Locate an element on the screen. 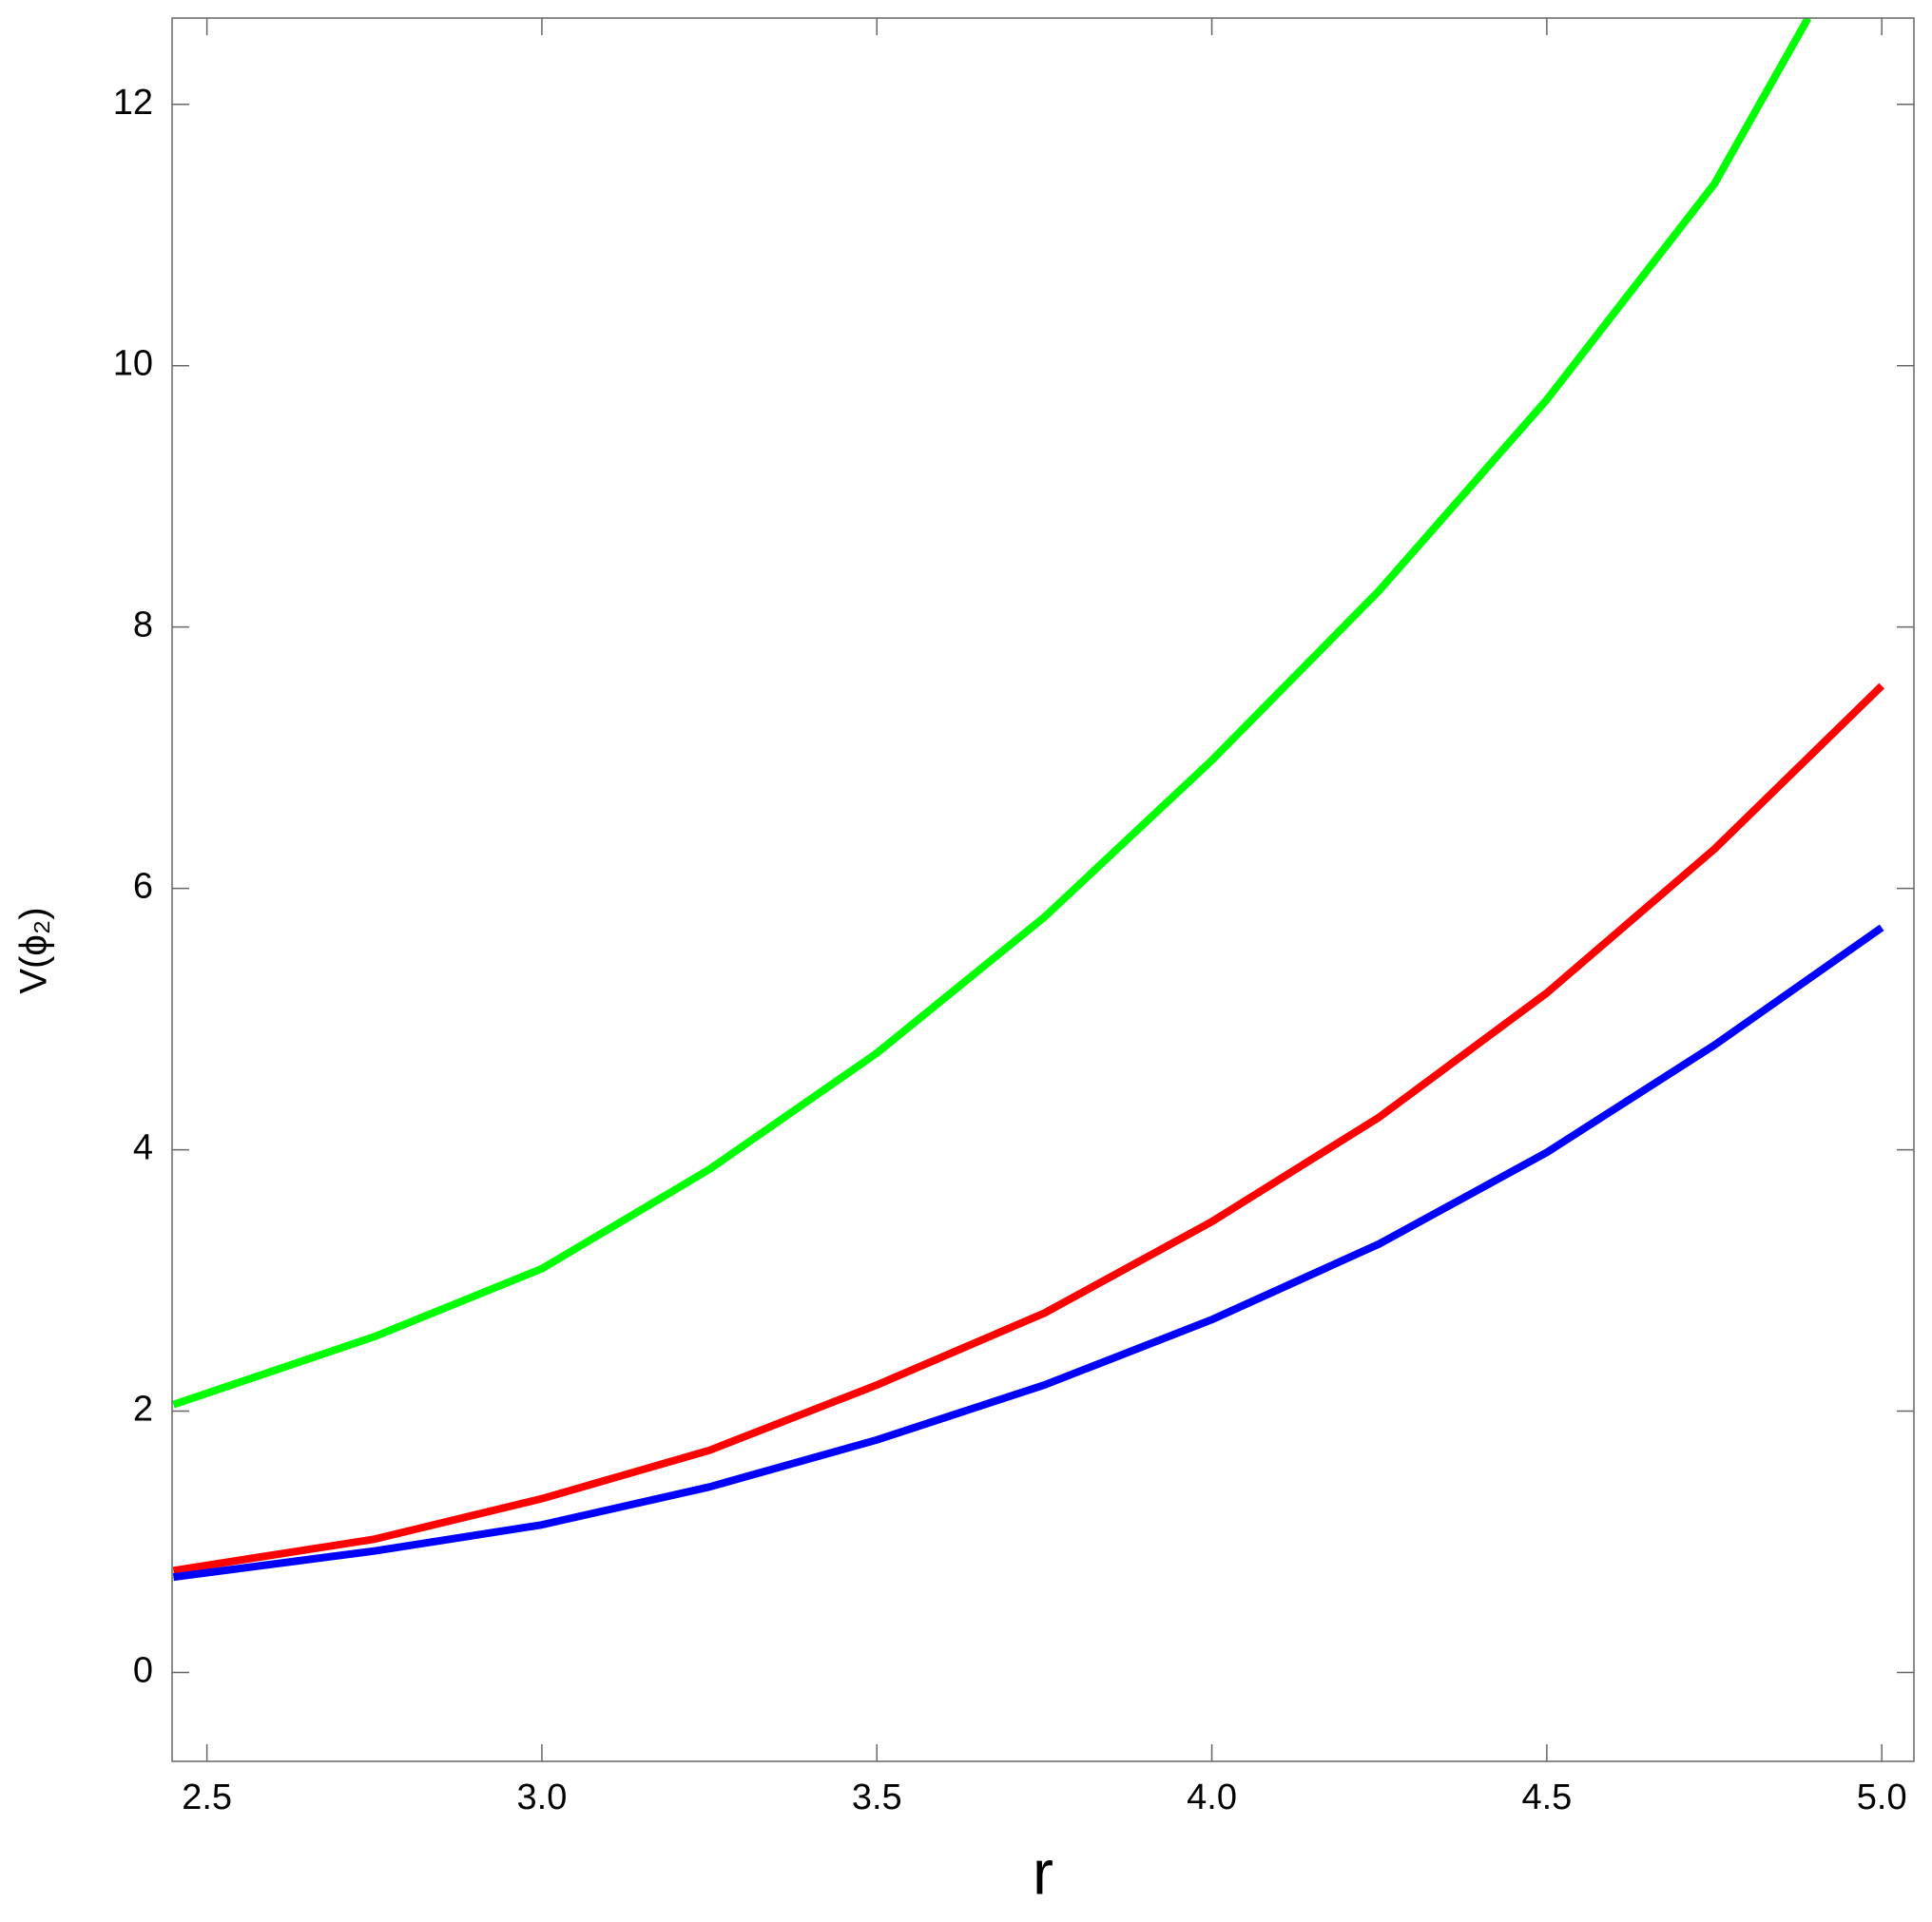  x-tick-label: 2.5 is located at coordinates (207, 1798).